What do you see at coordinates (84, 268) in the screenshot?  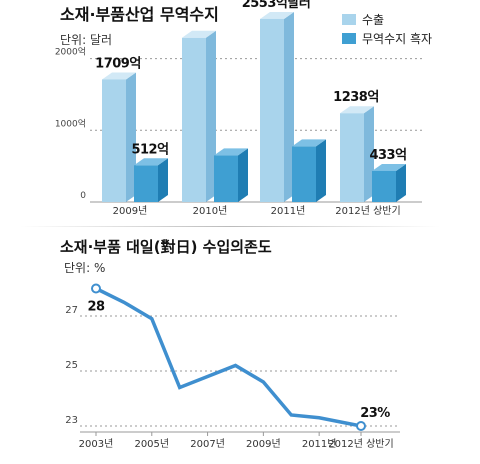 I see `line-chart-unit-label: 단위: %` at bounding box center [84, 268].